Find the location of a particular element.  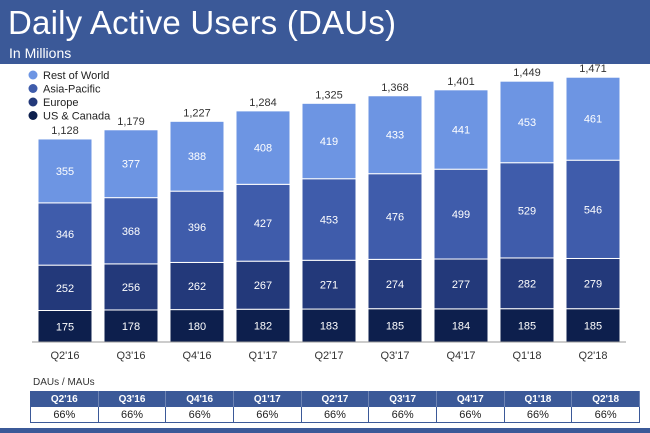

bar-value-label: 262 is located at coordinates (197, 287).